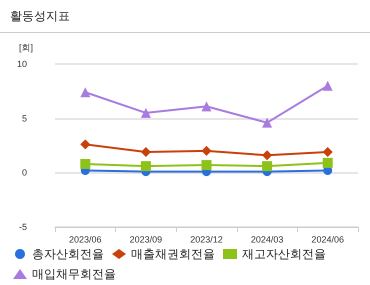 The height and width of the screenshot is (285, 370). What do you see at coordinates (21, 64) in the screenshot?
I see `y-tick-label: 10` at bounding box center [21, 64].